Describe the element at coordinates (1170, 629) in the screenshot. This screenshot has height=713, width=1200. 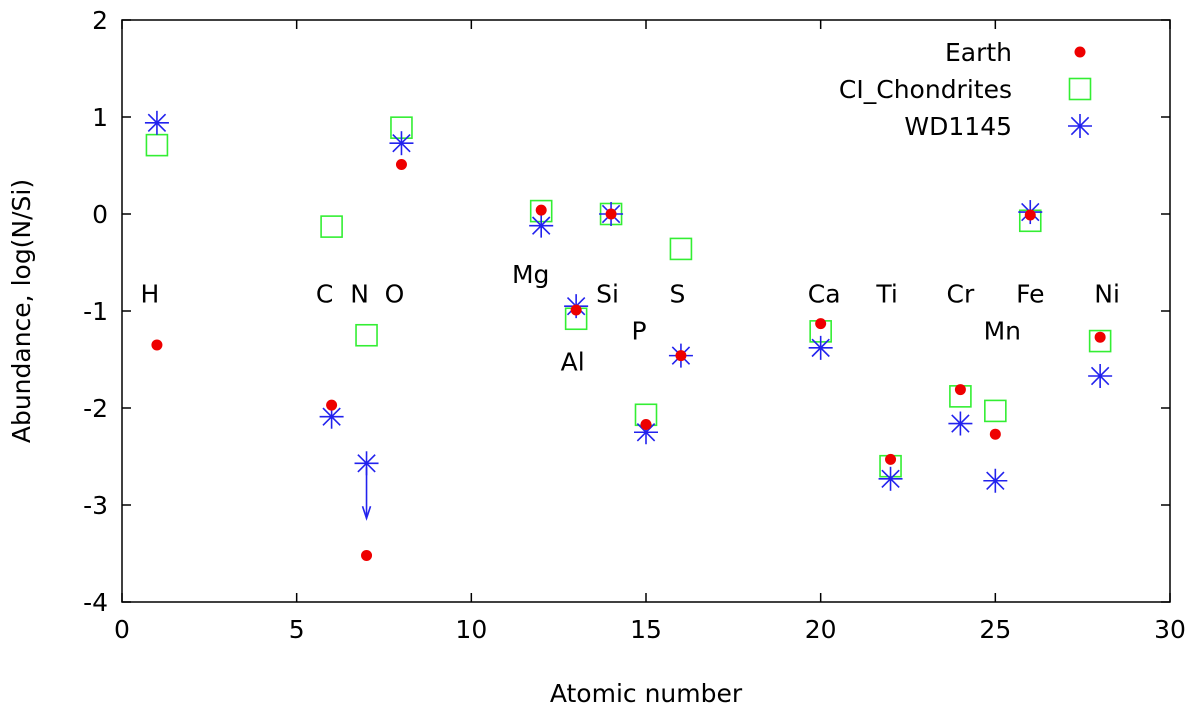
I see `x-tick-label: 30` at that location.